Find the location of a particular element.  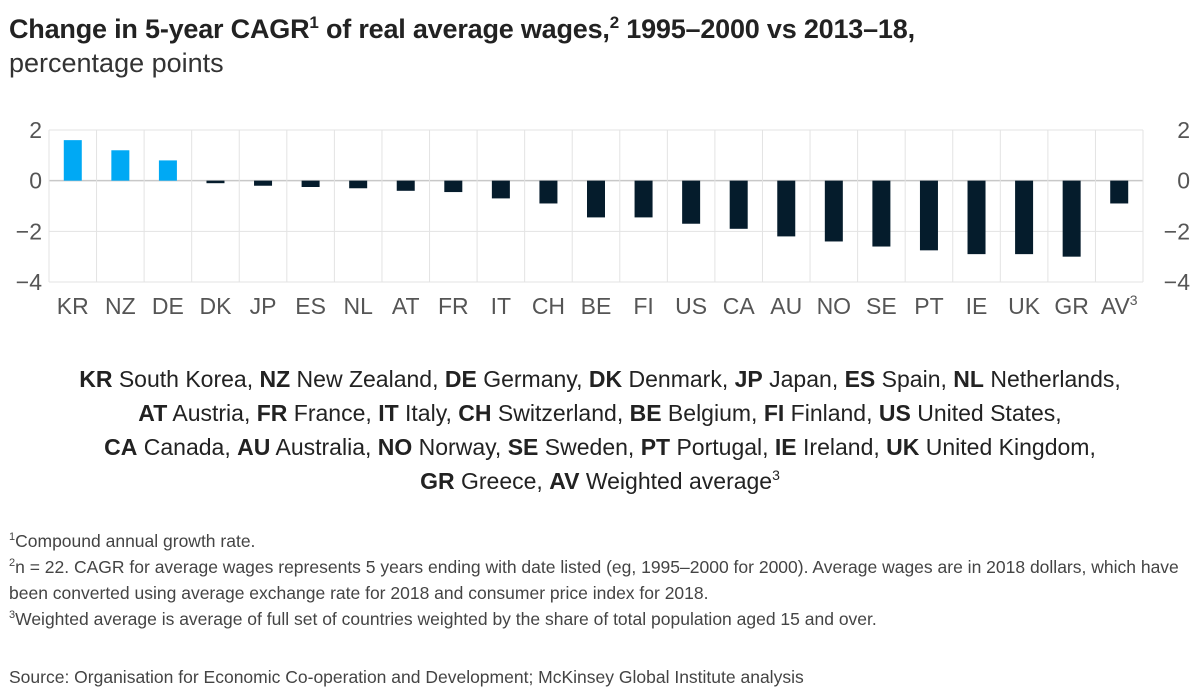

legend-entry: NL Netherlands, is located at coordinates (1037, 379).